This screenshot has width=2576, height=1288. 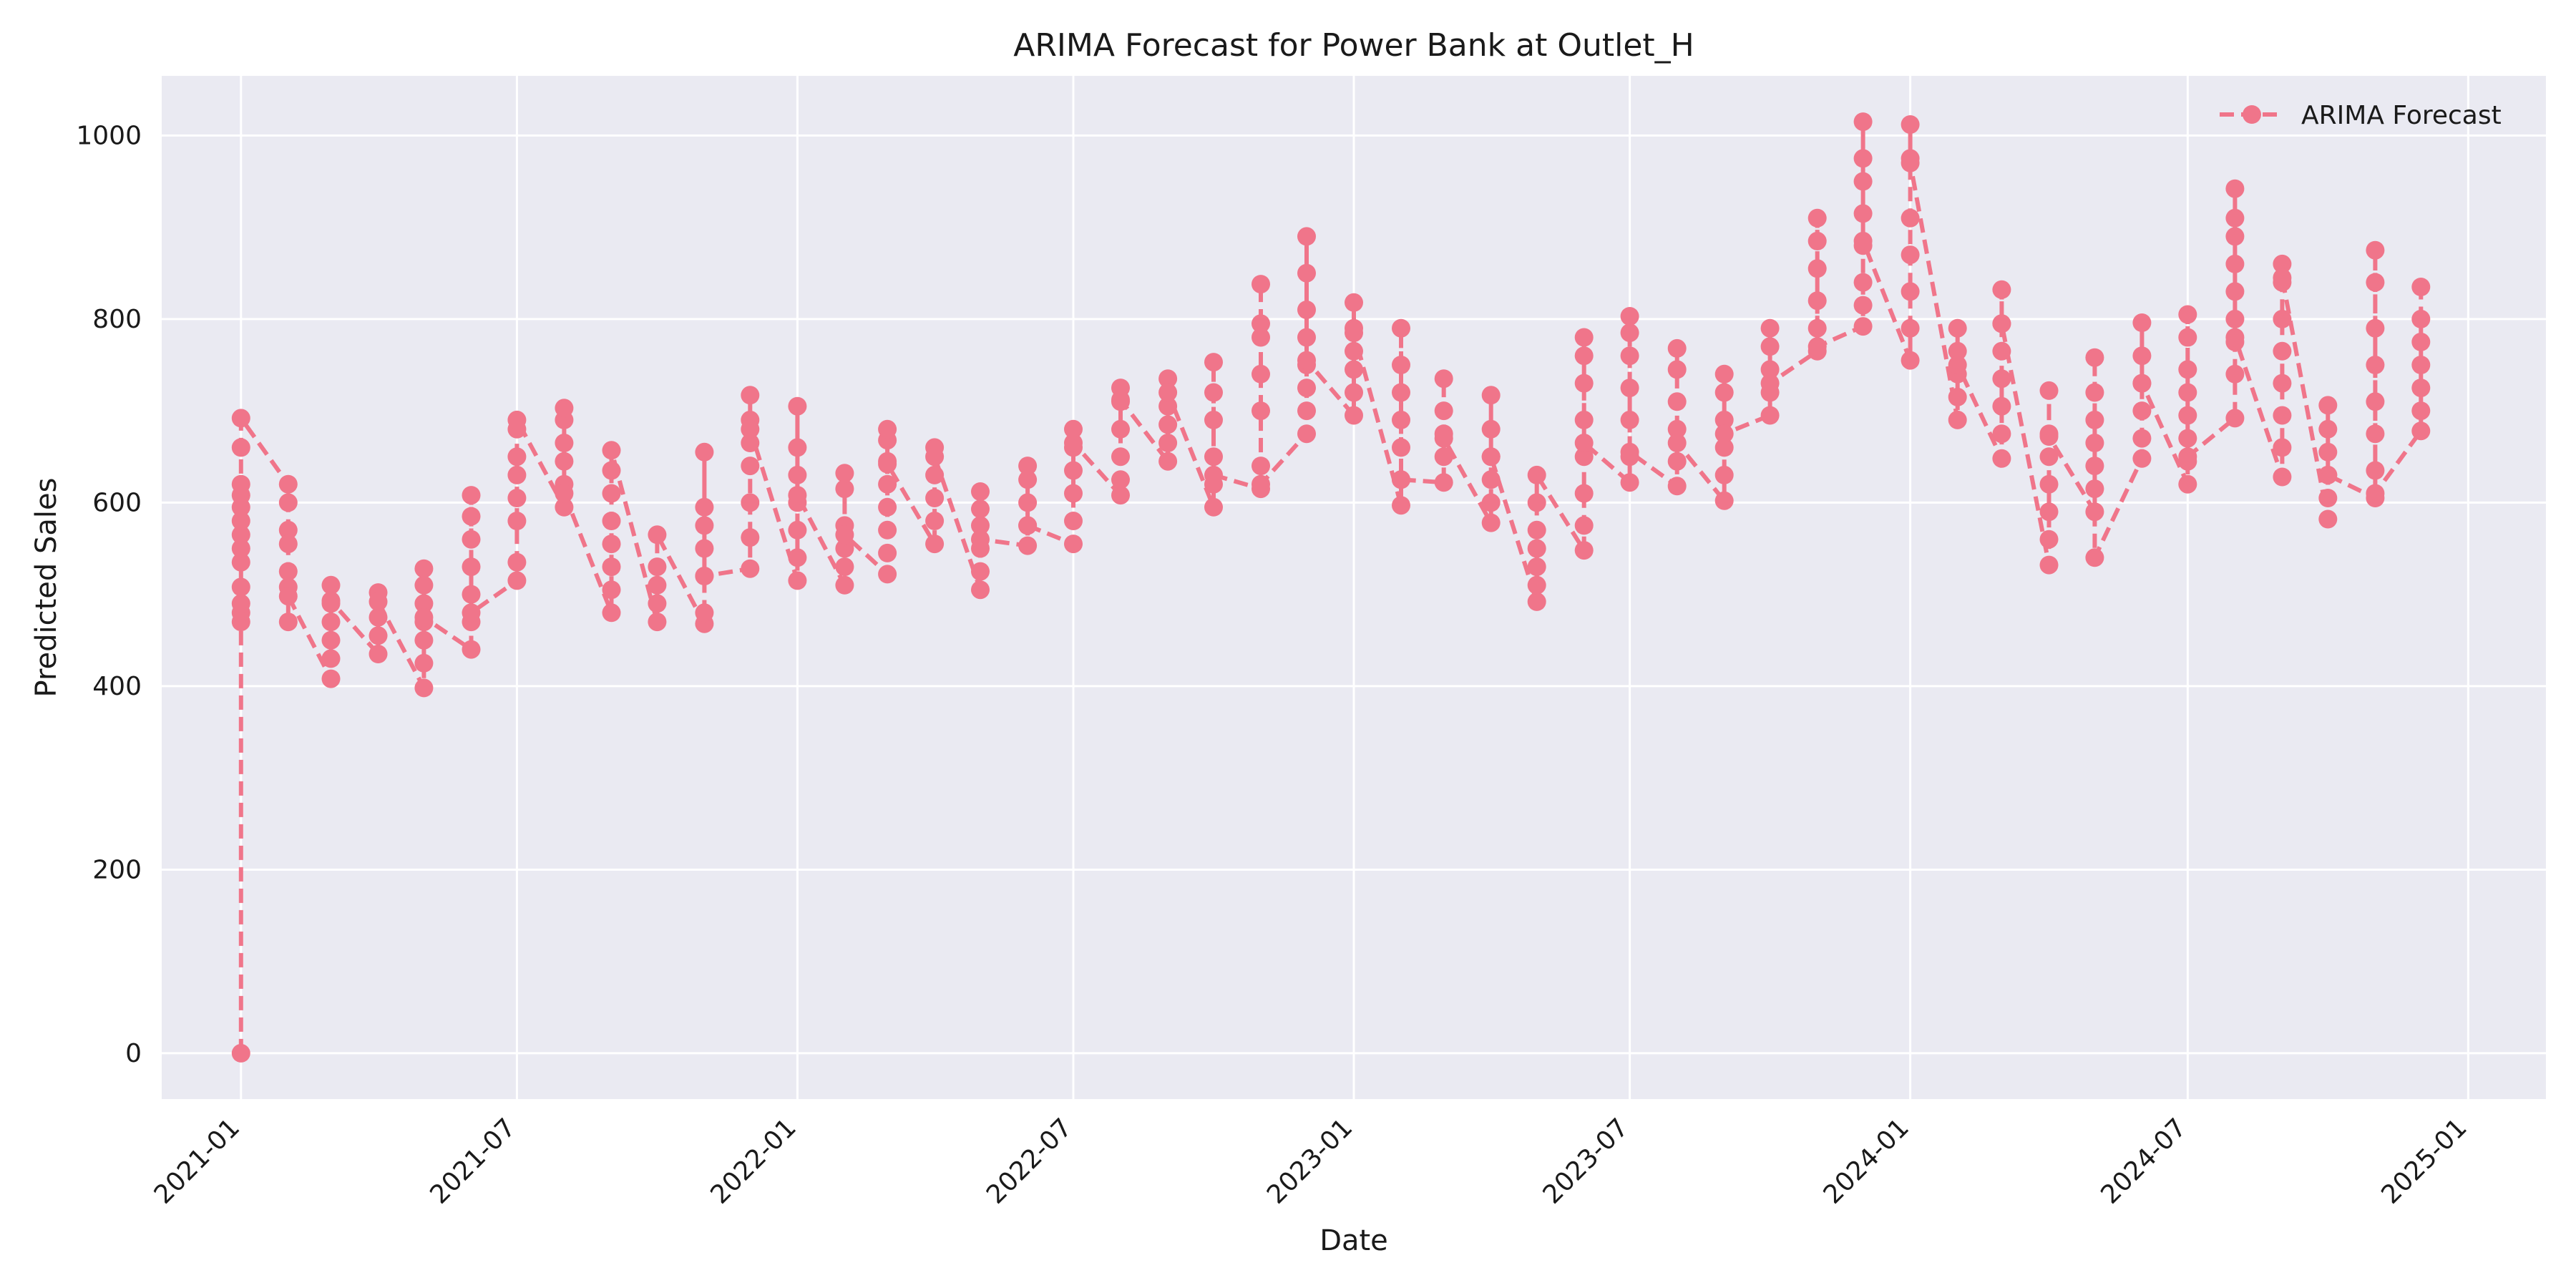 I want to click on legend-marker, so click(x=2252, y=114).